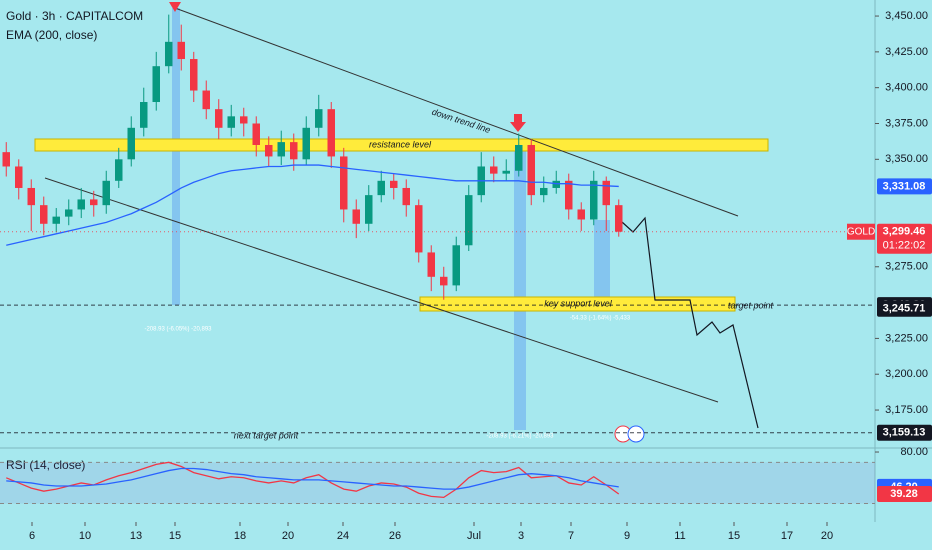 Image resolution: width=932 pixels, height=550 pixels. What do you see at coordinates (520, 437) in the screenshot?
I see `measure-label: -208.93 (-6.21%) -20,893` at bounding box center [520, 437].